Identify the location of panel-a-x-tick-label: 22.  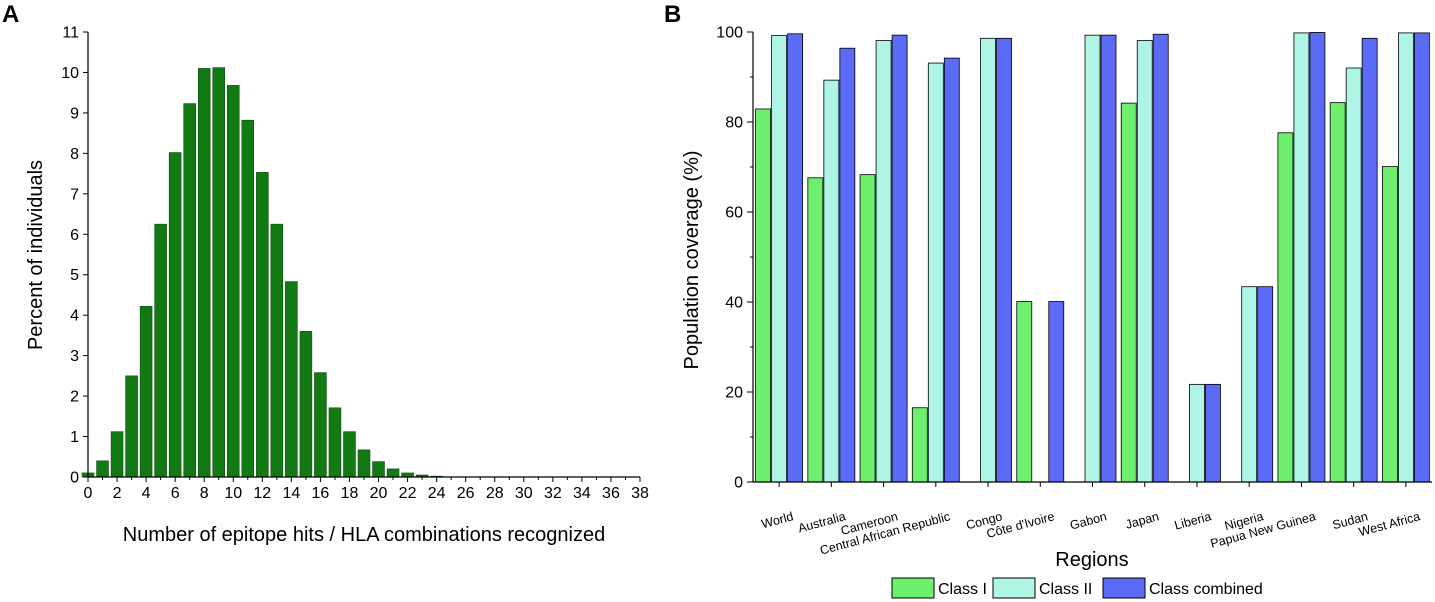
(408, 493).